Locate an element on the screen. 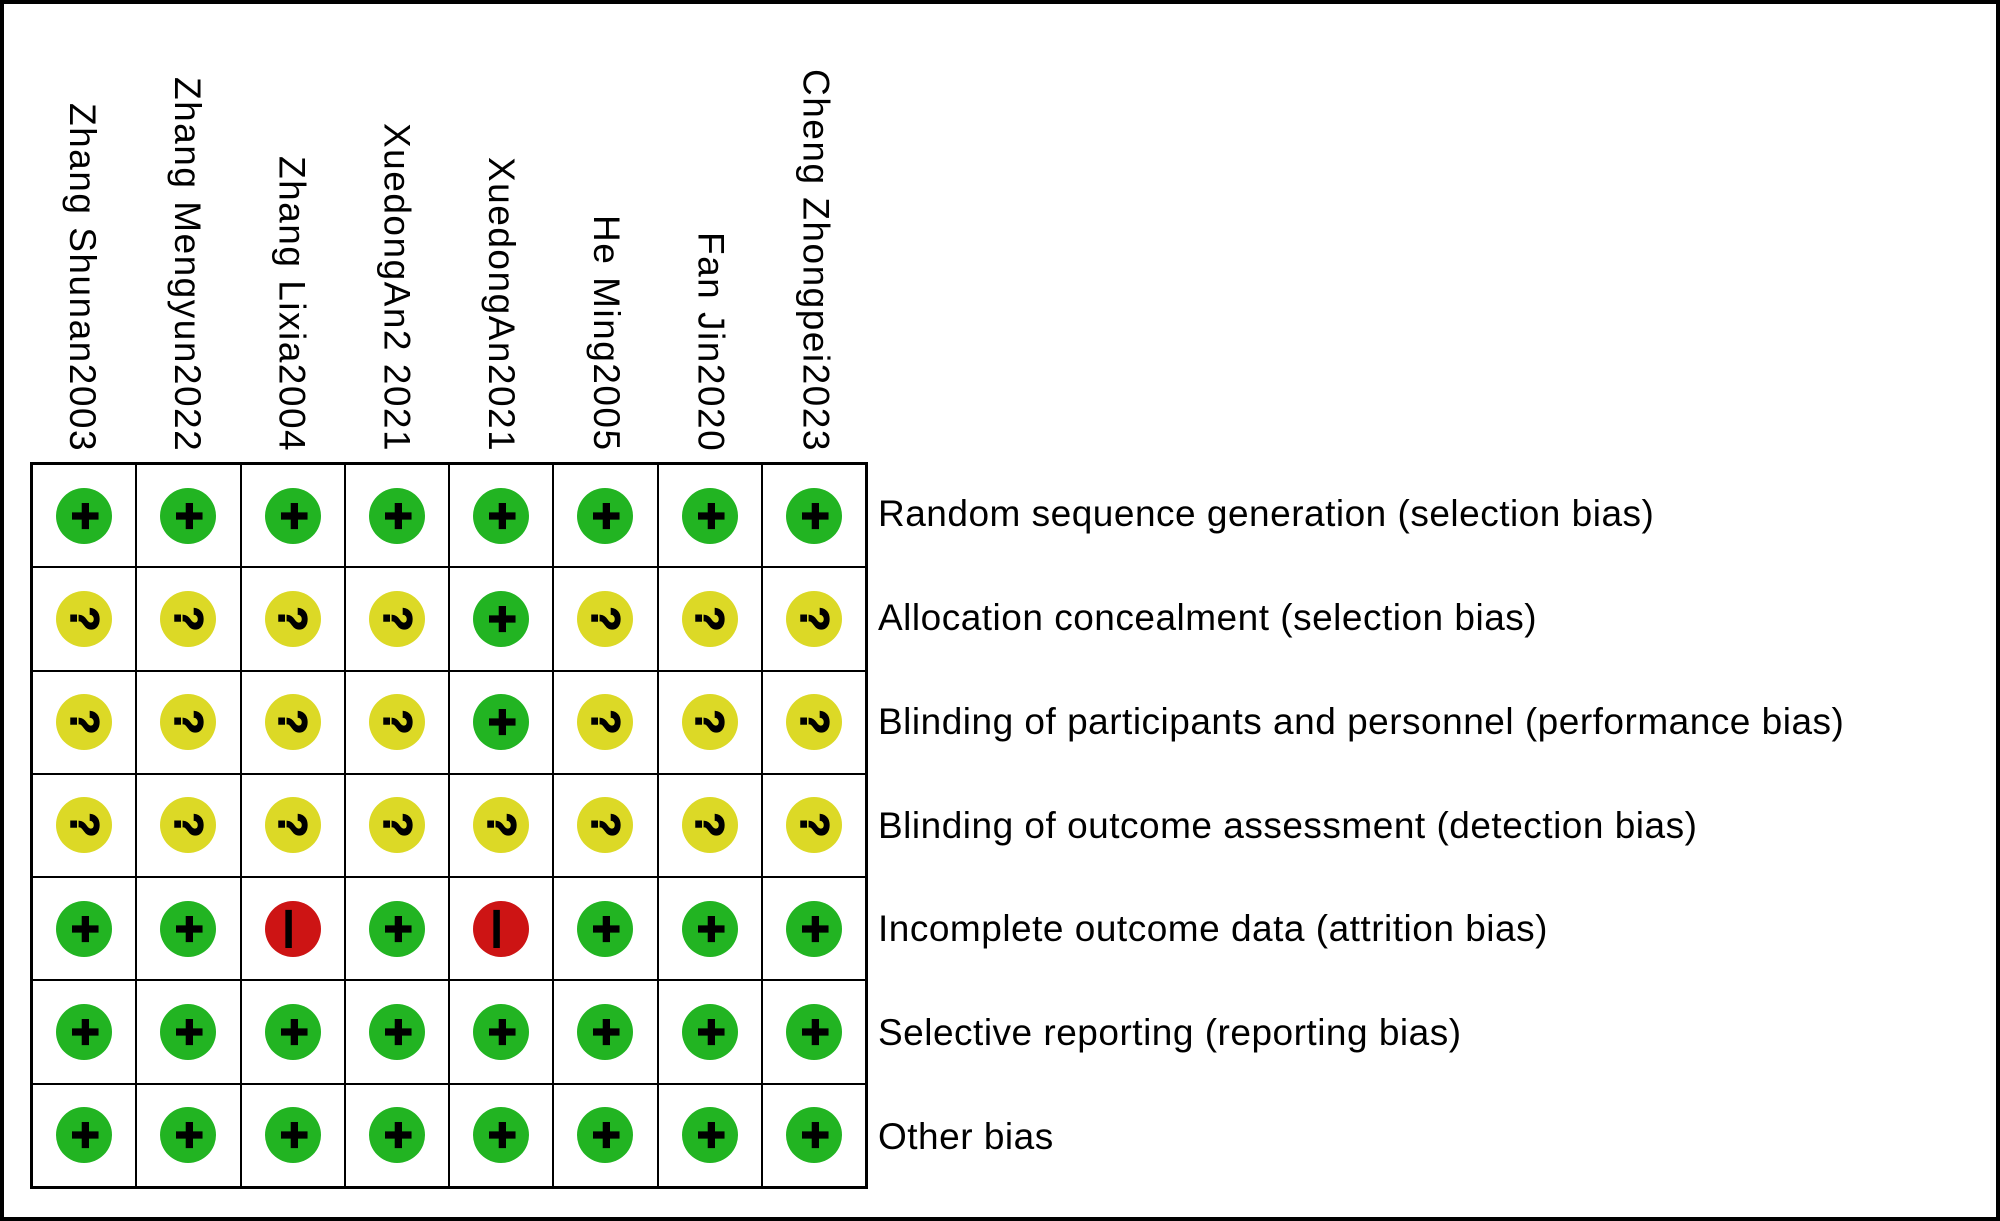  study-column-header: Cheng Zhongpei2023 is located at coordinates (815, 232).